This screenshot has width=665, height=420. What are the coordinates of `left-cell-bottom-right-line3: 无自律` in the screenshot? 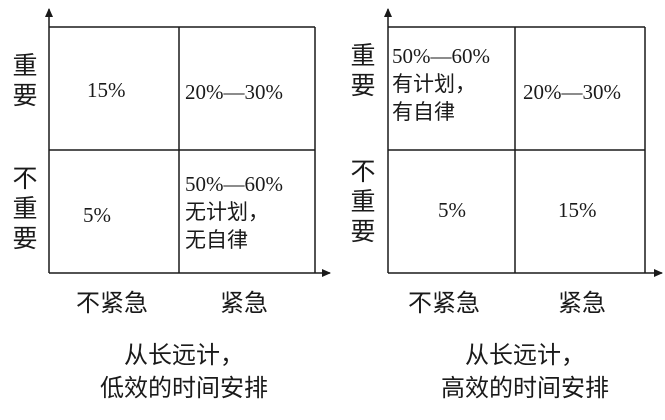 It's located at (216, 240).